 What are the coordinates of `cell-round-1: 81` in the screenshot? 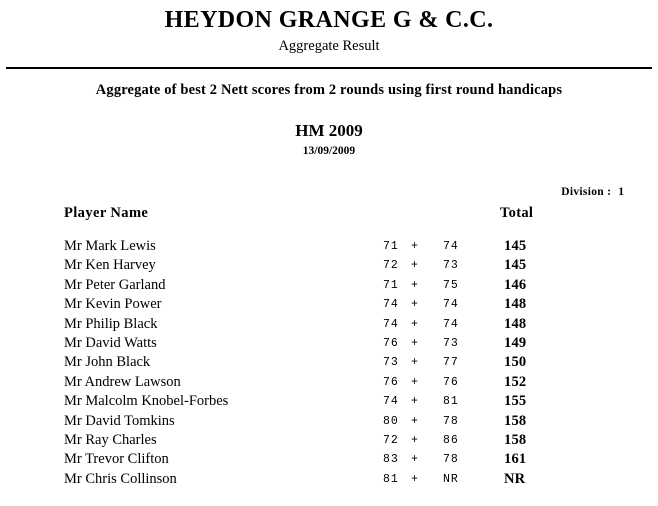 It's located at (391, 479).